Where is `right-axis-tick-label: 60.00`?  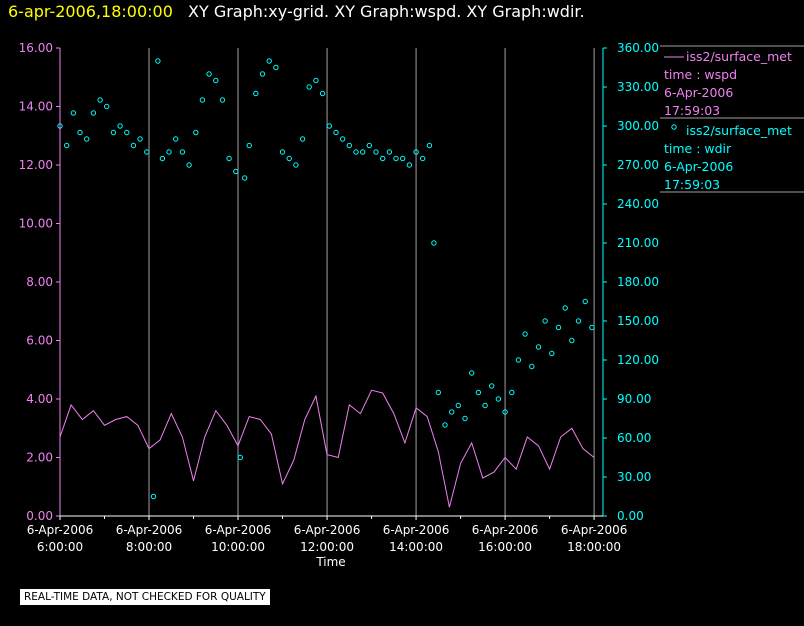 right-axis-tick-label: 60.00 is located at coordinates (634, 438).